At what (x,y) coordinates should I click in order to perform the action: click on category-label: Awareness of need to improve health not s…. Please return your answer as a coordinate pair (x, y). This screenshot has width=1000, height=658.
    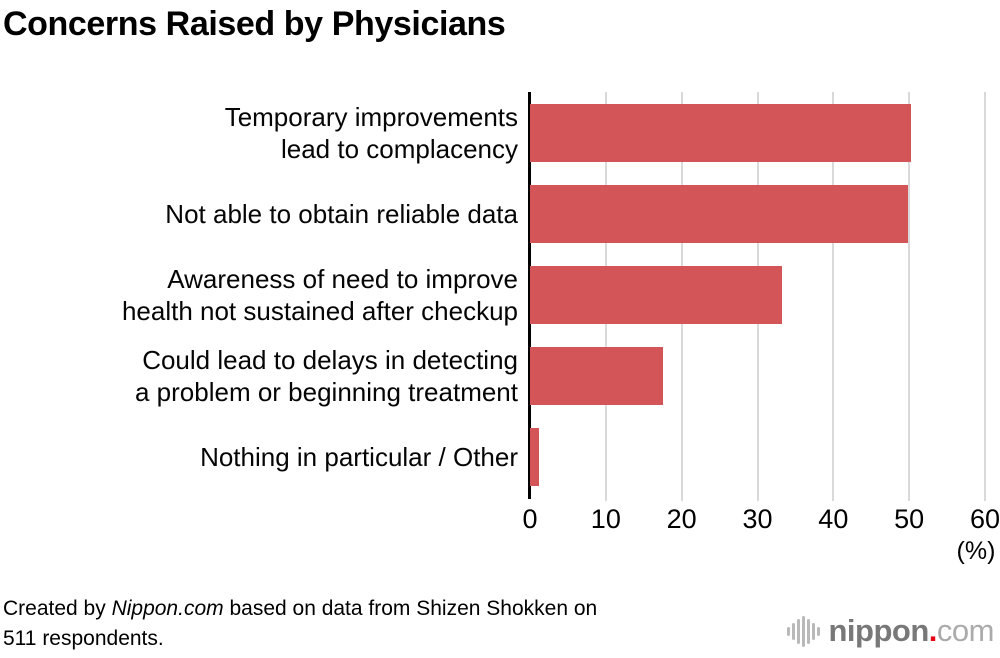
    Looking at the image, I should click on (319, 294).